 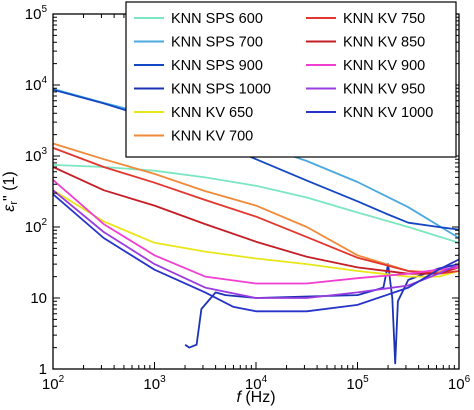 What do you see at coordinates (212, 113) in the screenshot?
I see `legend-label-4: KNN KV 650` at bounding box center [212, 113].